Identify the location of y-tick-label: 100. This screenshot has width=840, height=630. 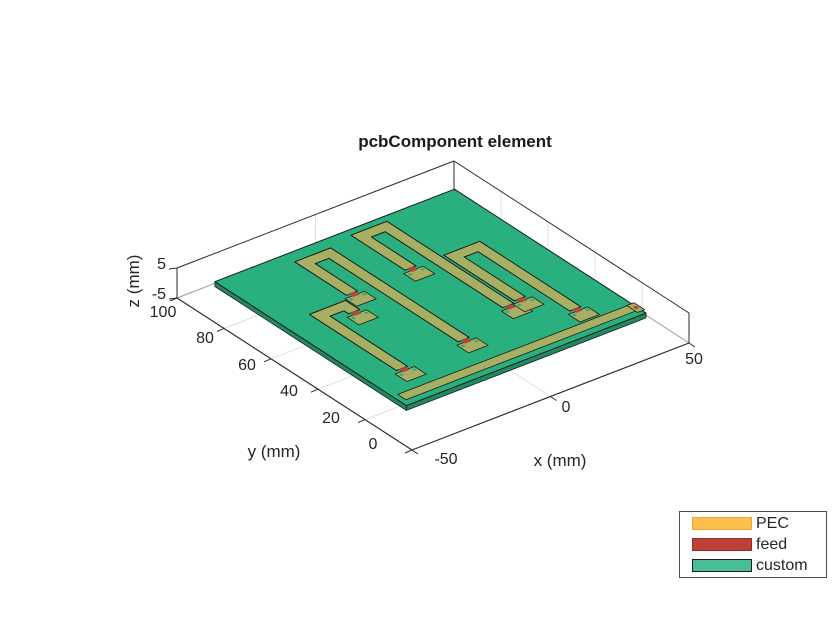
(163, 312).